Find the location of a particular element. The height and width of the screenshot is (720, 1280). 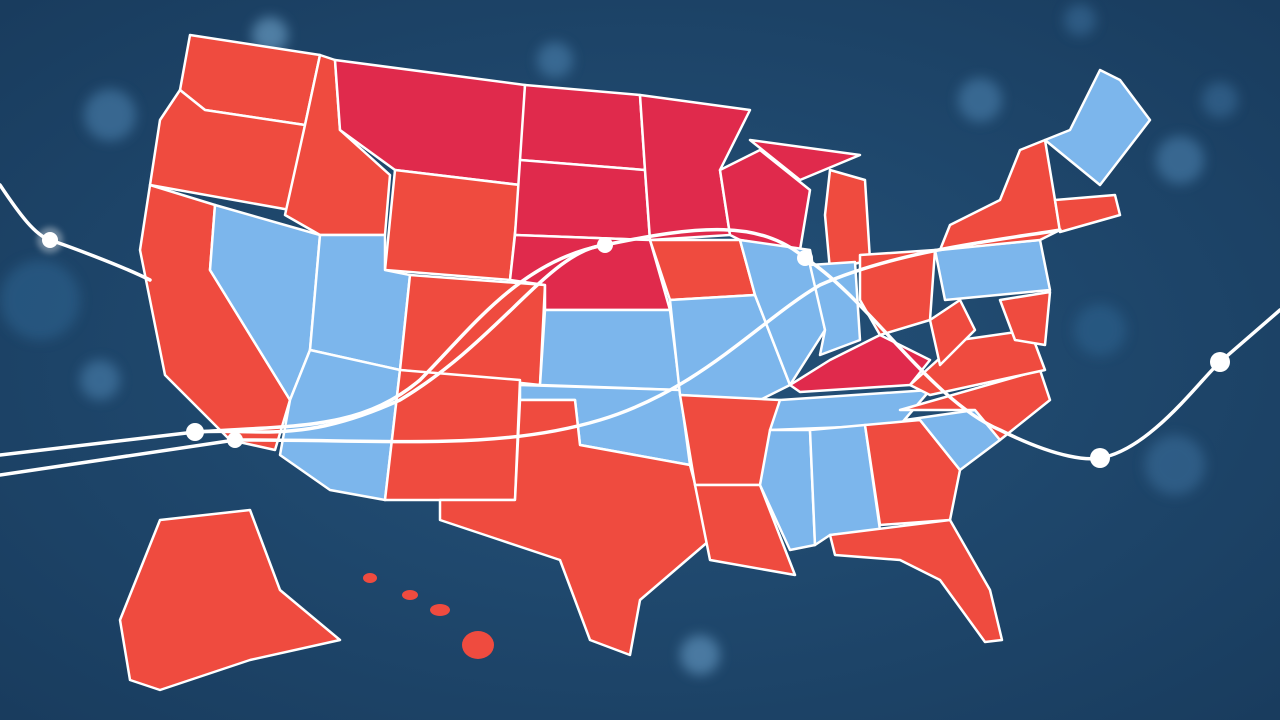

hawaii is located at coordinates (428, 616).